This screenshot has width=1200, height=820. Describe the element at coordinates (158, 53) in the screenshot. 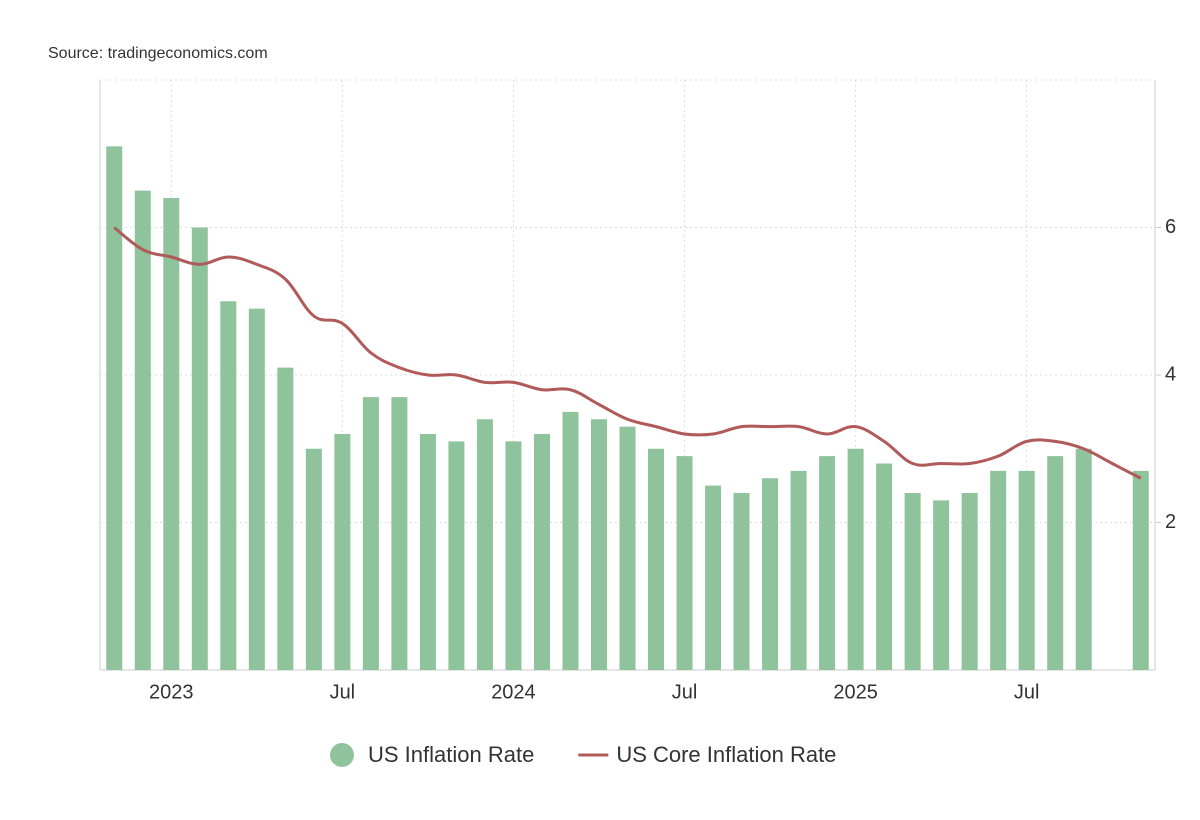

I see `source: Source: tradingeconomics.com` at that location.